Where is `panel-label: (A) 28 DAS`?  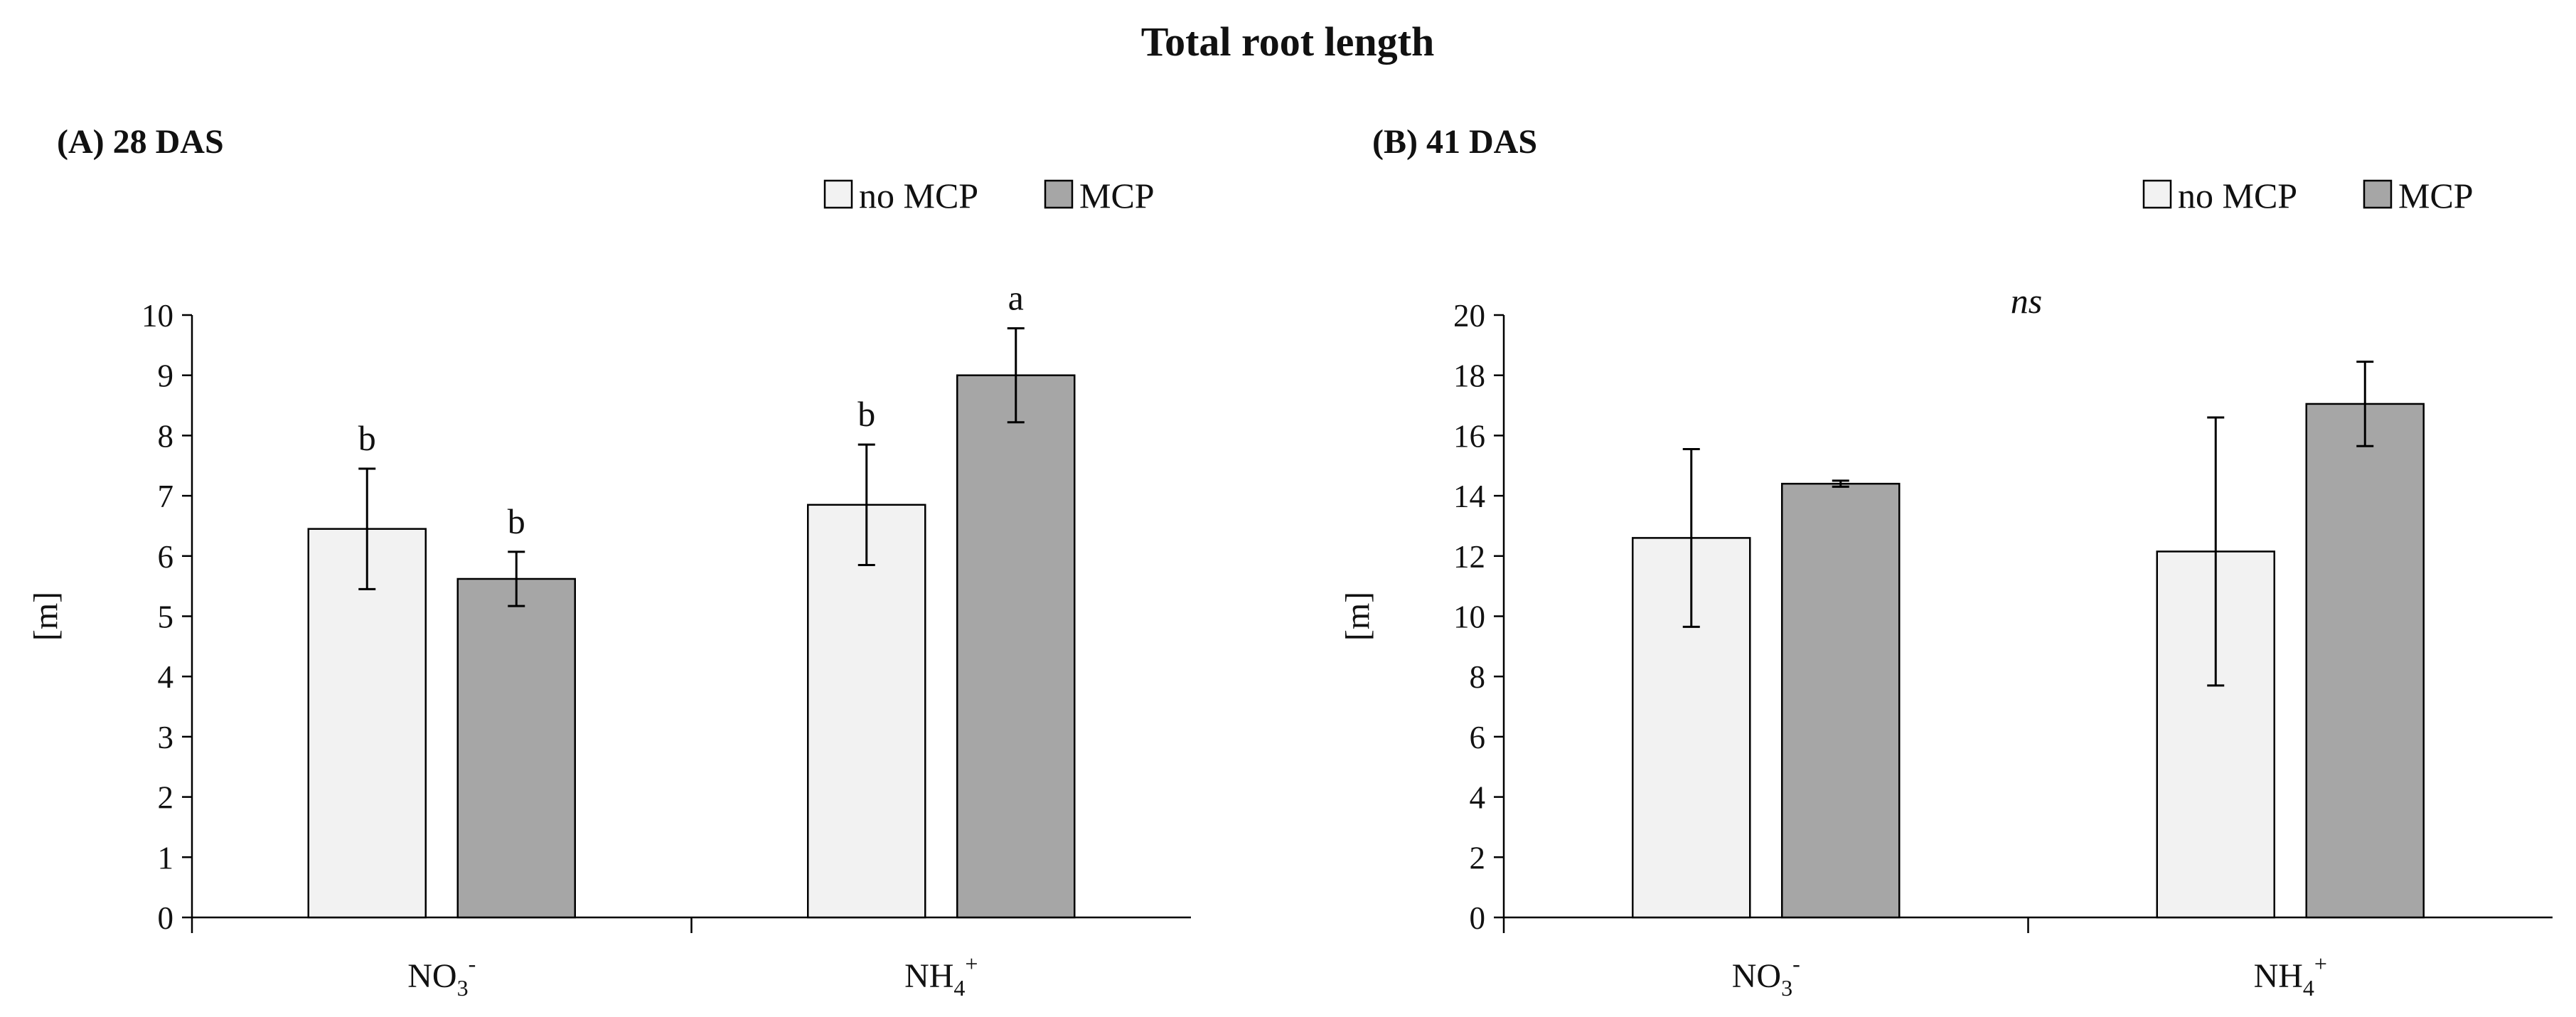 panel-label: (A) 28 DAS is located at coordinates (140, 142).